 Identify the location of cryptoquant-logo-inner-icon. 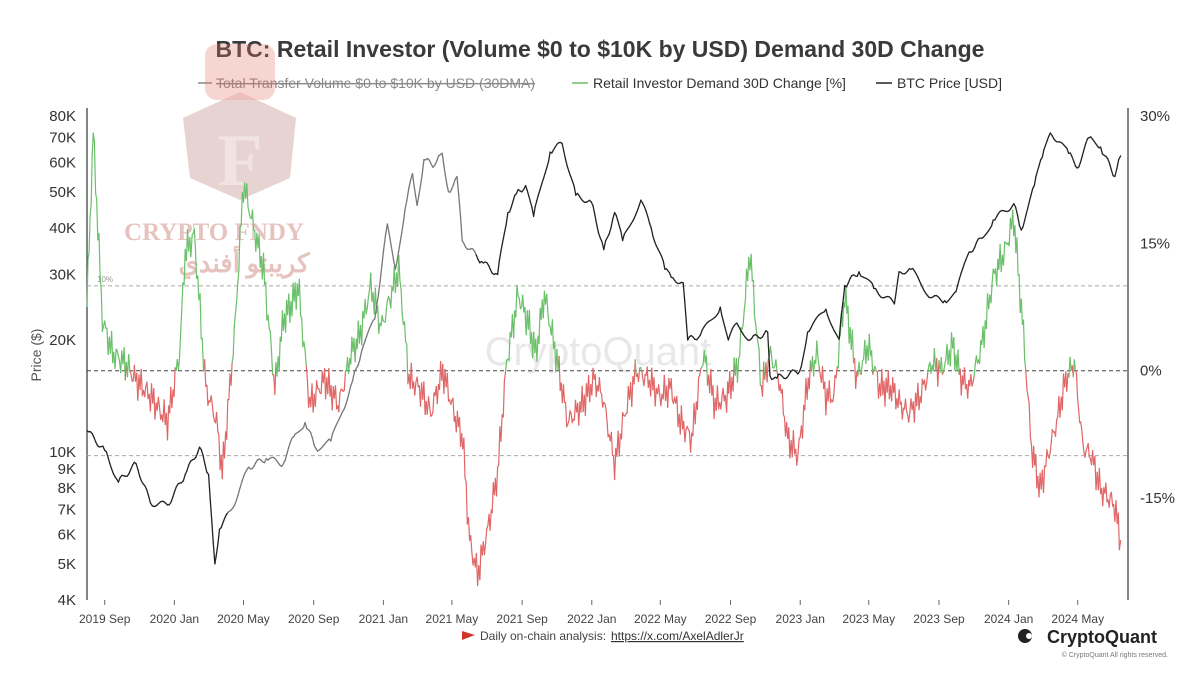
(1029, 636).